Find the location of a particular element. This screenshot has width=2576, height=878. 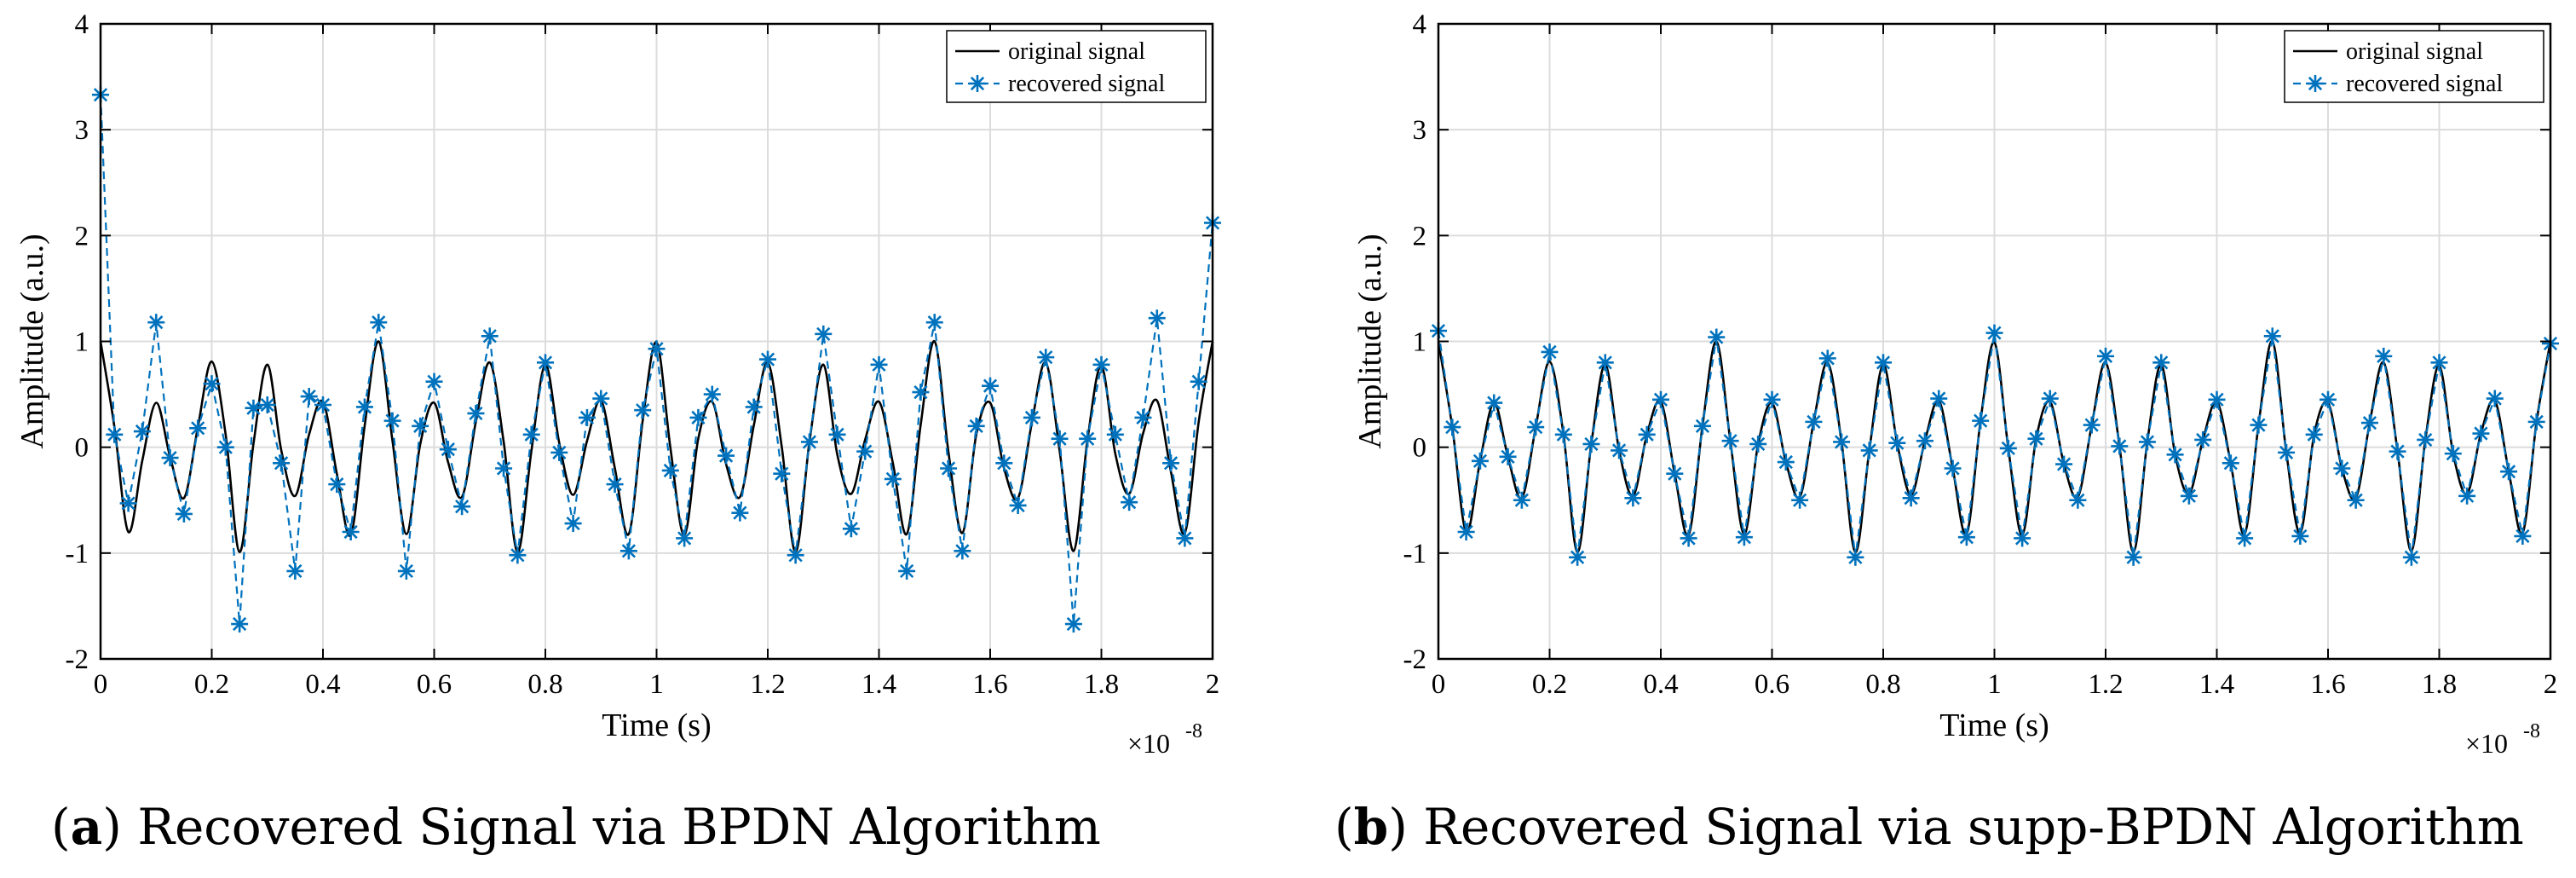

y-axis-label-b: Amplitude (a.u.) is located at coordinates (1370, 341).